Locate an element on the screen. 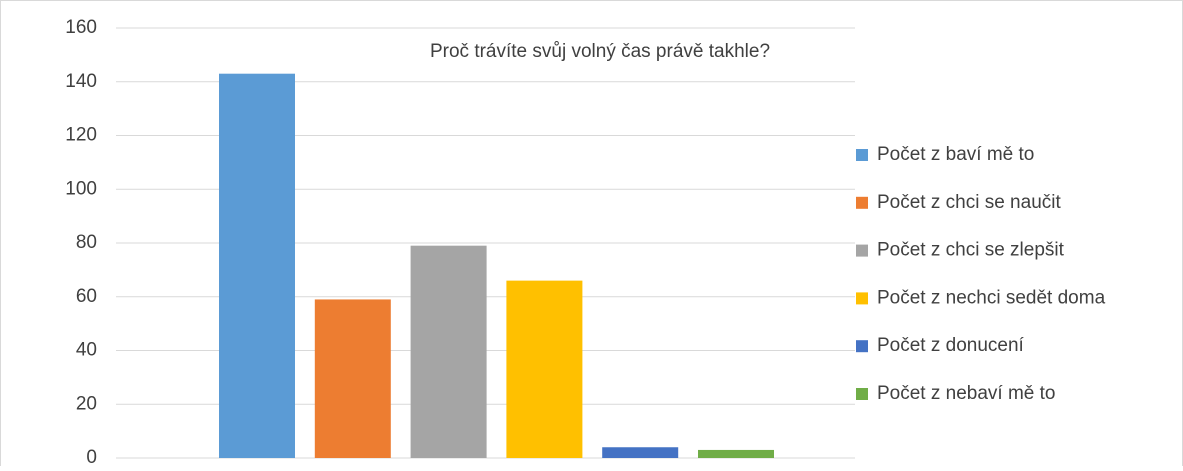 Image resolution: width=1183 pixels, height=471 pixels. legend-label: Počet z donucení is located at coordinates (951, 345).